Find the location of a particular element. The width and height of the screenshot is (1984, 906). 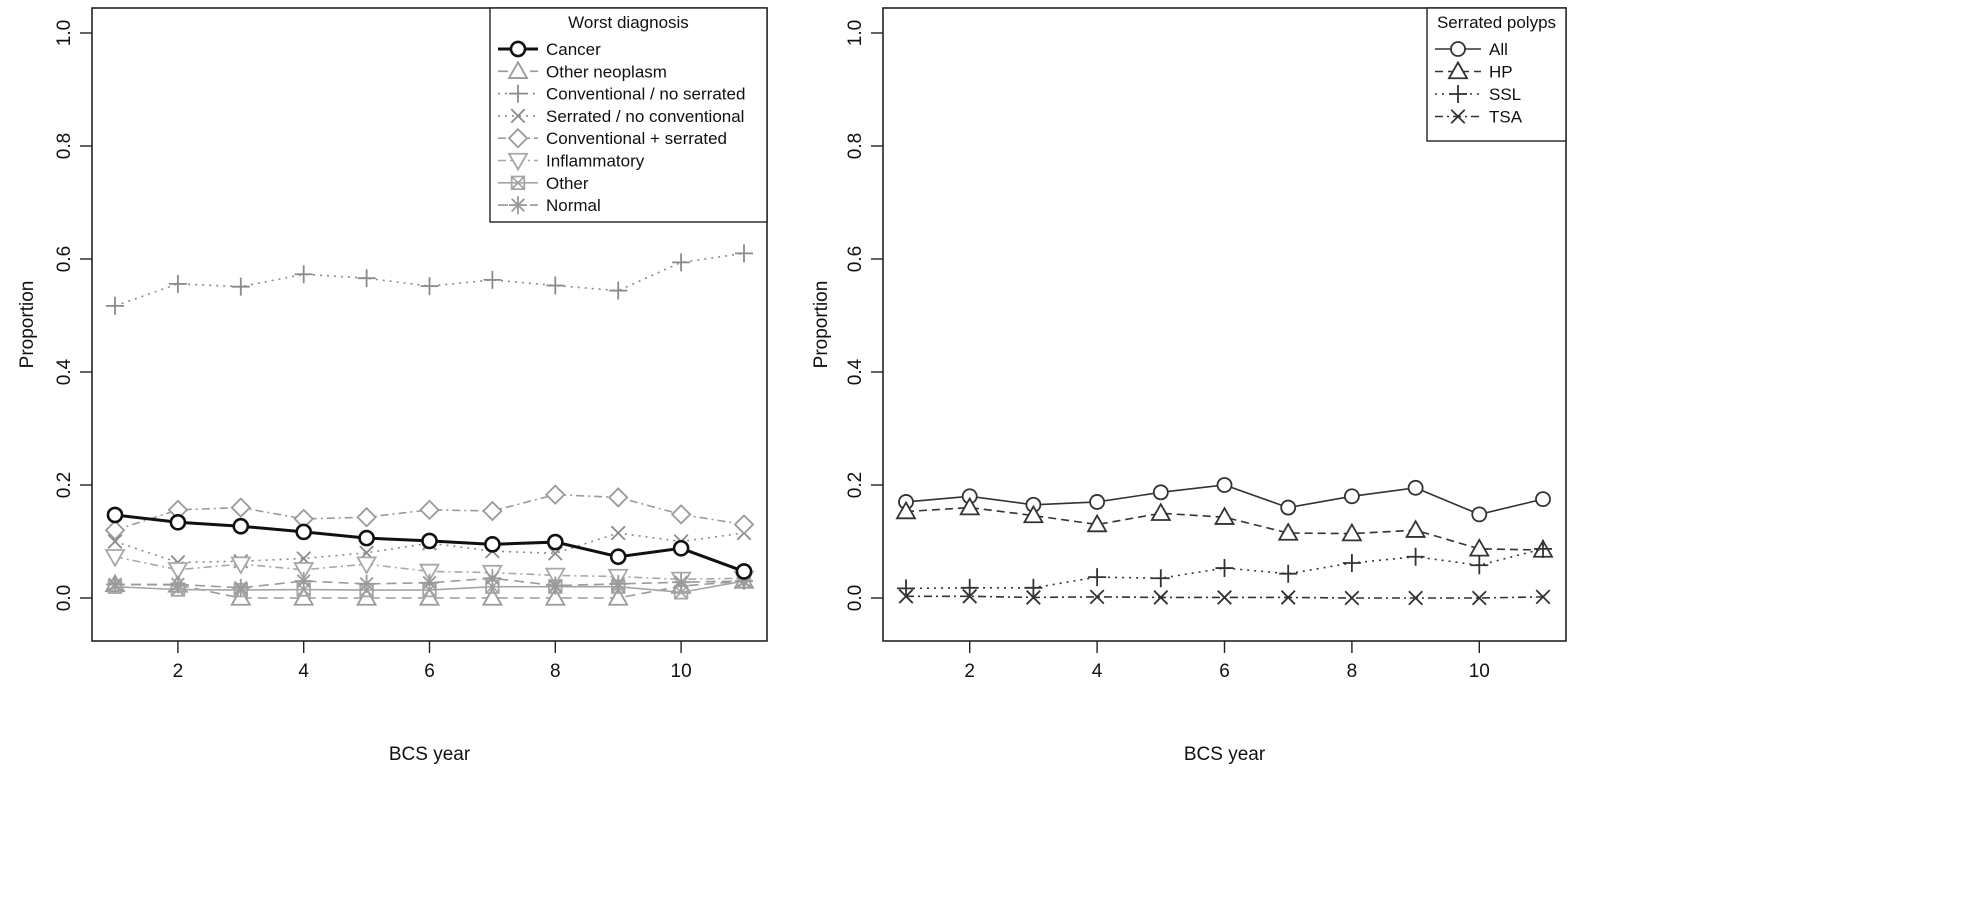

x-tick-label: 2 is located at coordinates (969, 671).